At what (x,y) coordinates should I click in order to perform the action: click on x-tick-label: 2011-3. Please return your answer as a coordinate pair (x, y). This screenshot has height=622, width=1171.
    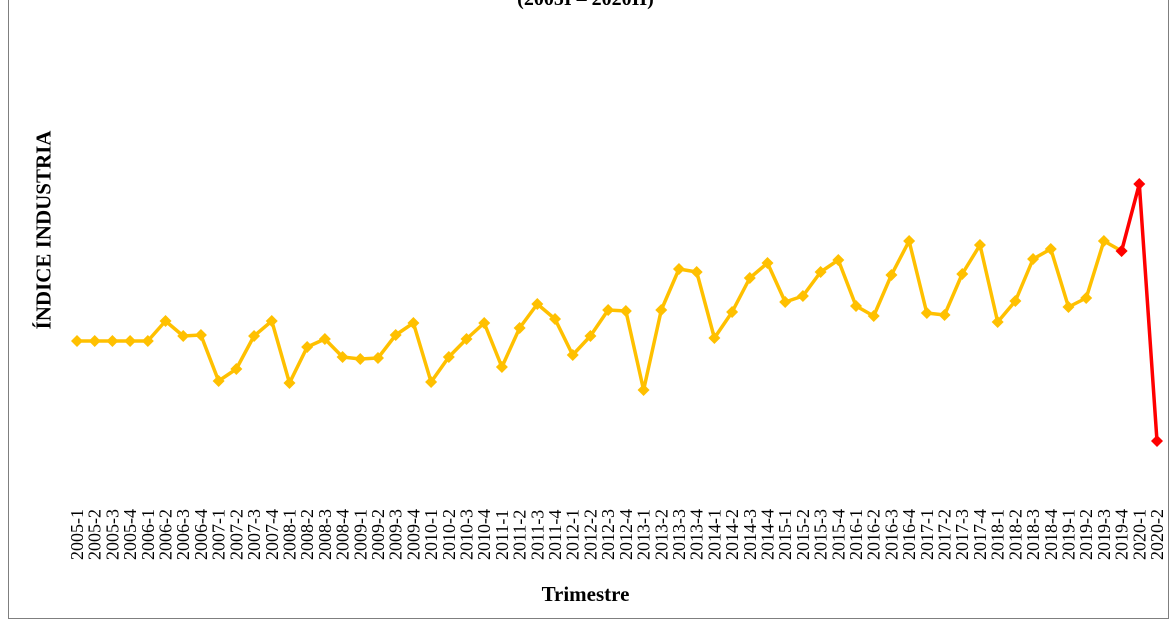
    Looking at the image, I should click on (537, 535).